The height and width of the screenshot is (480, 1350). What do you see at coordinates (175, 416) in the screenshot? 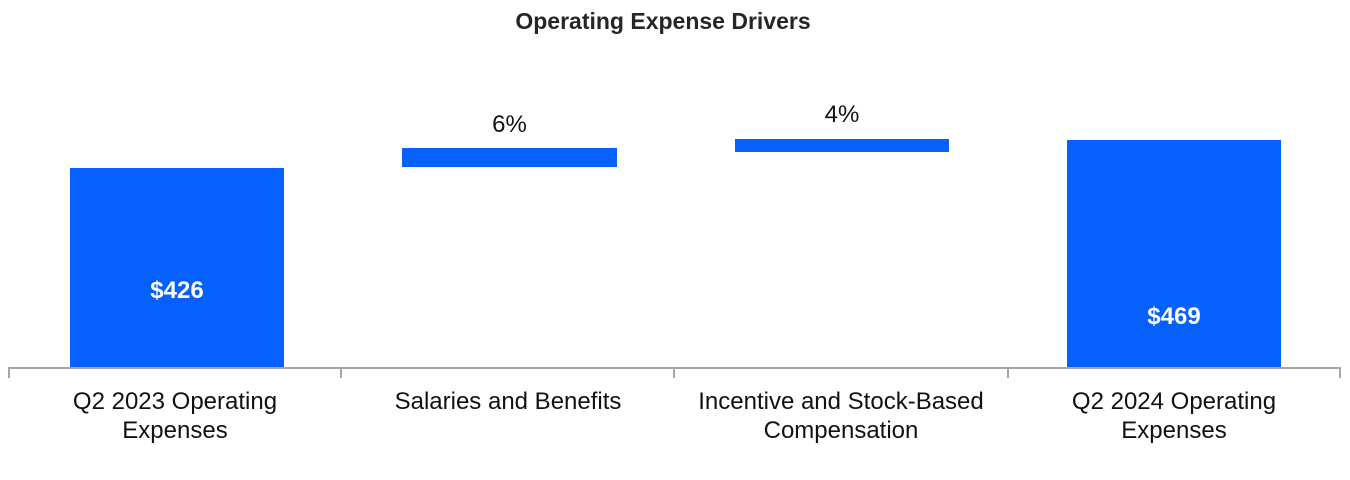
I see `x-axis-label-q2-2023-operating-expenses: Q2 2023 Operating Expenses` at bounding box center [175, 416].